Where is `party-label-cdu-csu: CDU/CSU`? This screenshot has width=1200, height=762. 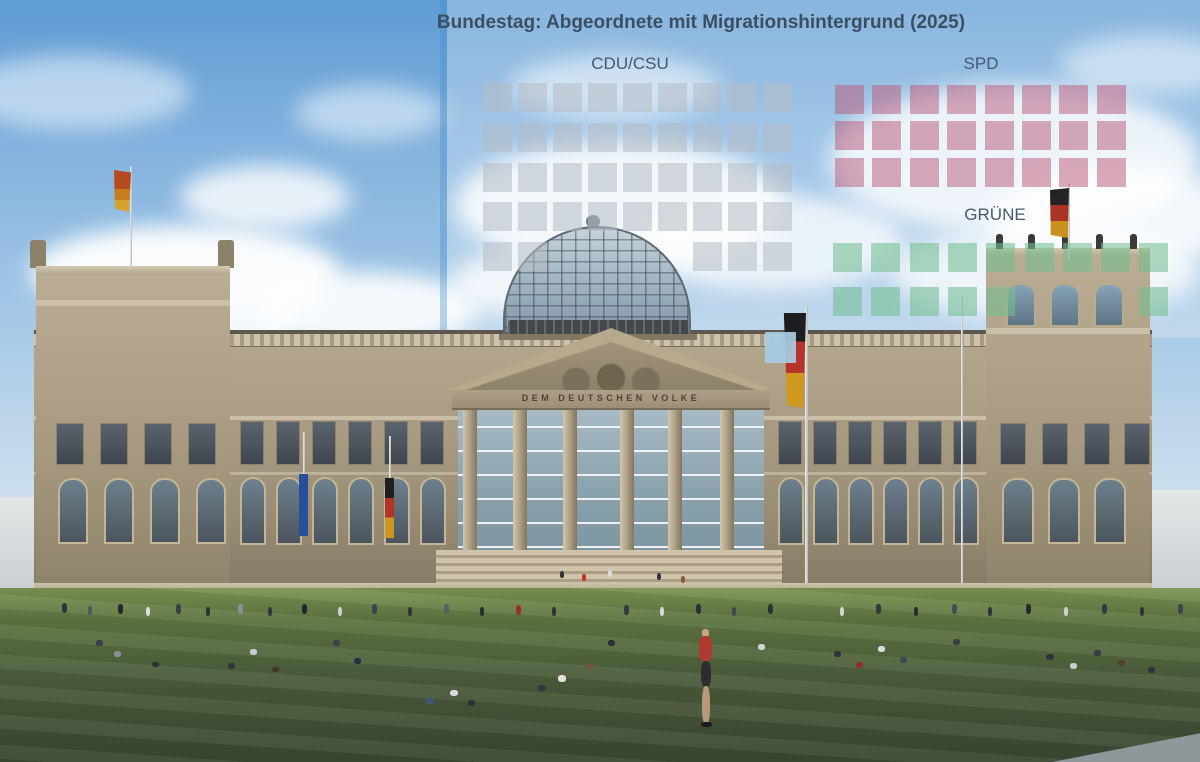
party-label-cdu-csu: CDU/CSU is located at coordinates (630, 63).